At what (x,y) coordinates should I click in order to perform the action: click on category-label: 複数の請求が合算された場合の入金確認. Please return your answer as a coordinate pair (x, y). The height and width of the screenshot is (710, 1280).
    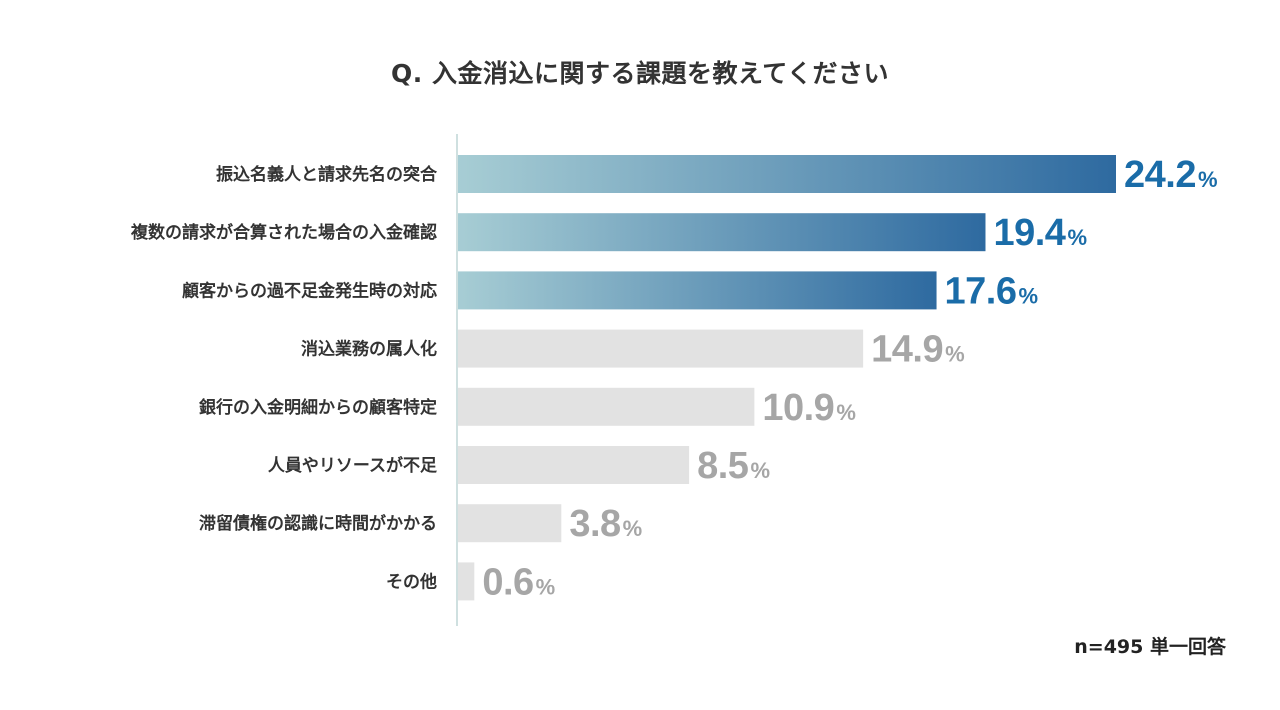
    Looking at the image, I should click on (283, 232).